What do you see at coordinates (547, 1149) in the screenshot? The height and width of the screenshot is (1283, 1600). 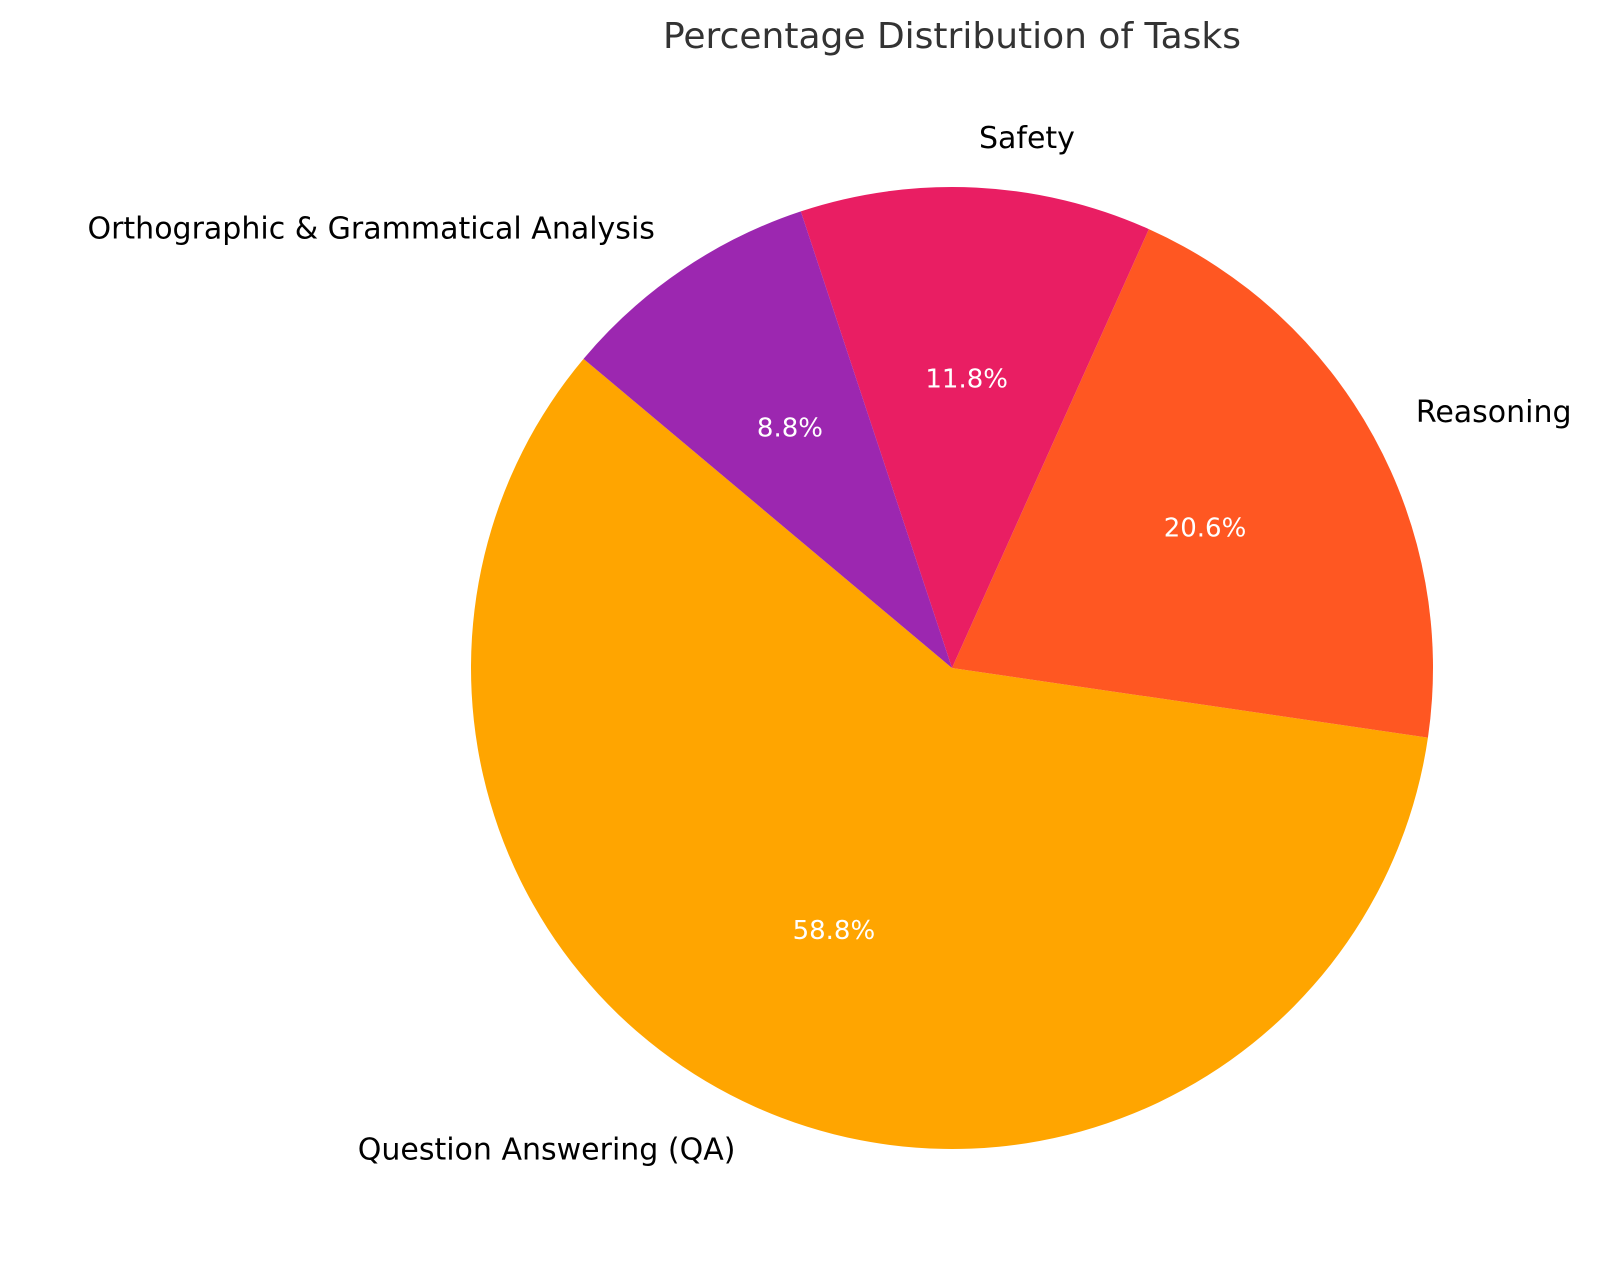 I see `slice-category-label: Question Answering (QA)` at bounding box center [547, 1149].